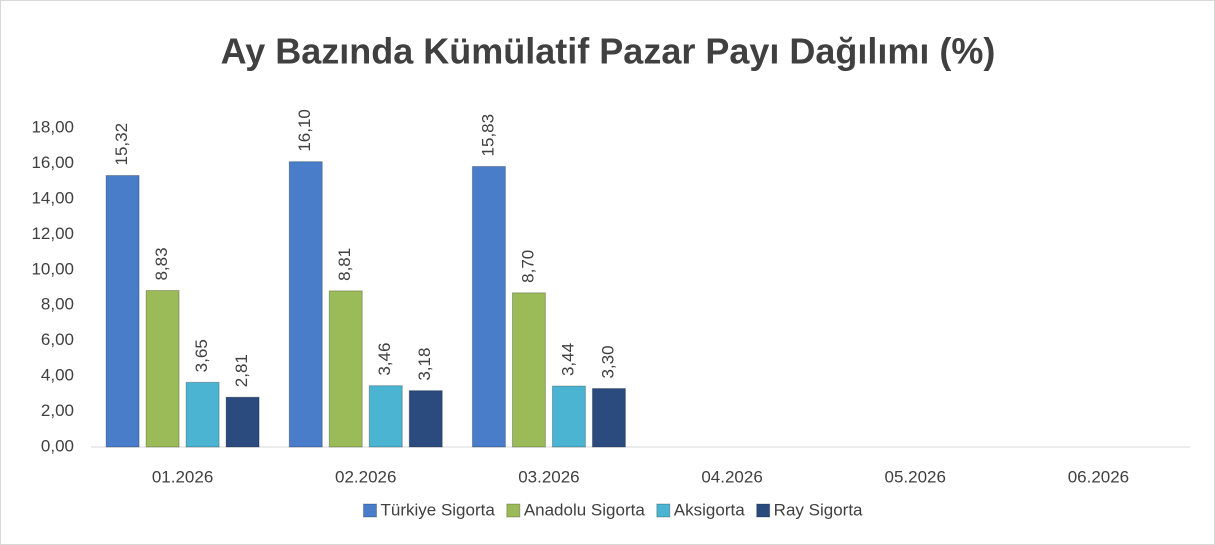  What do you see at coordinates (365, 476) in the screenshot?
I see `x-tick-label: 02.2026` at bounding box center [365, 476].